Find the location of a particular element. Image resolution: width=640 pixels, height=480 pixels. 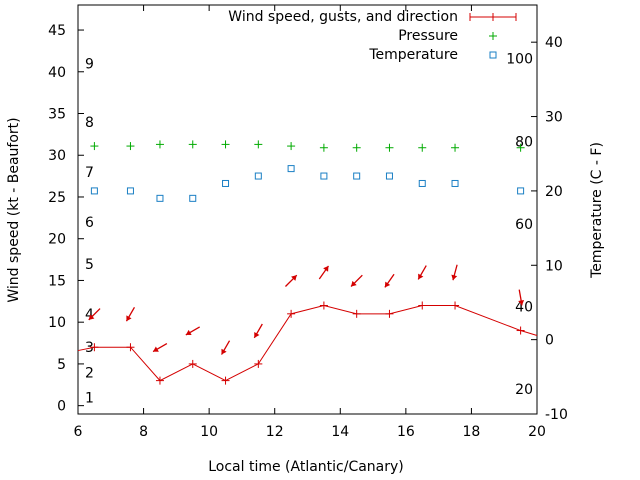

y-tick-label: 15 is located at coordinates (57, 281).